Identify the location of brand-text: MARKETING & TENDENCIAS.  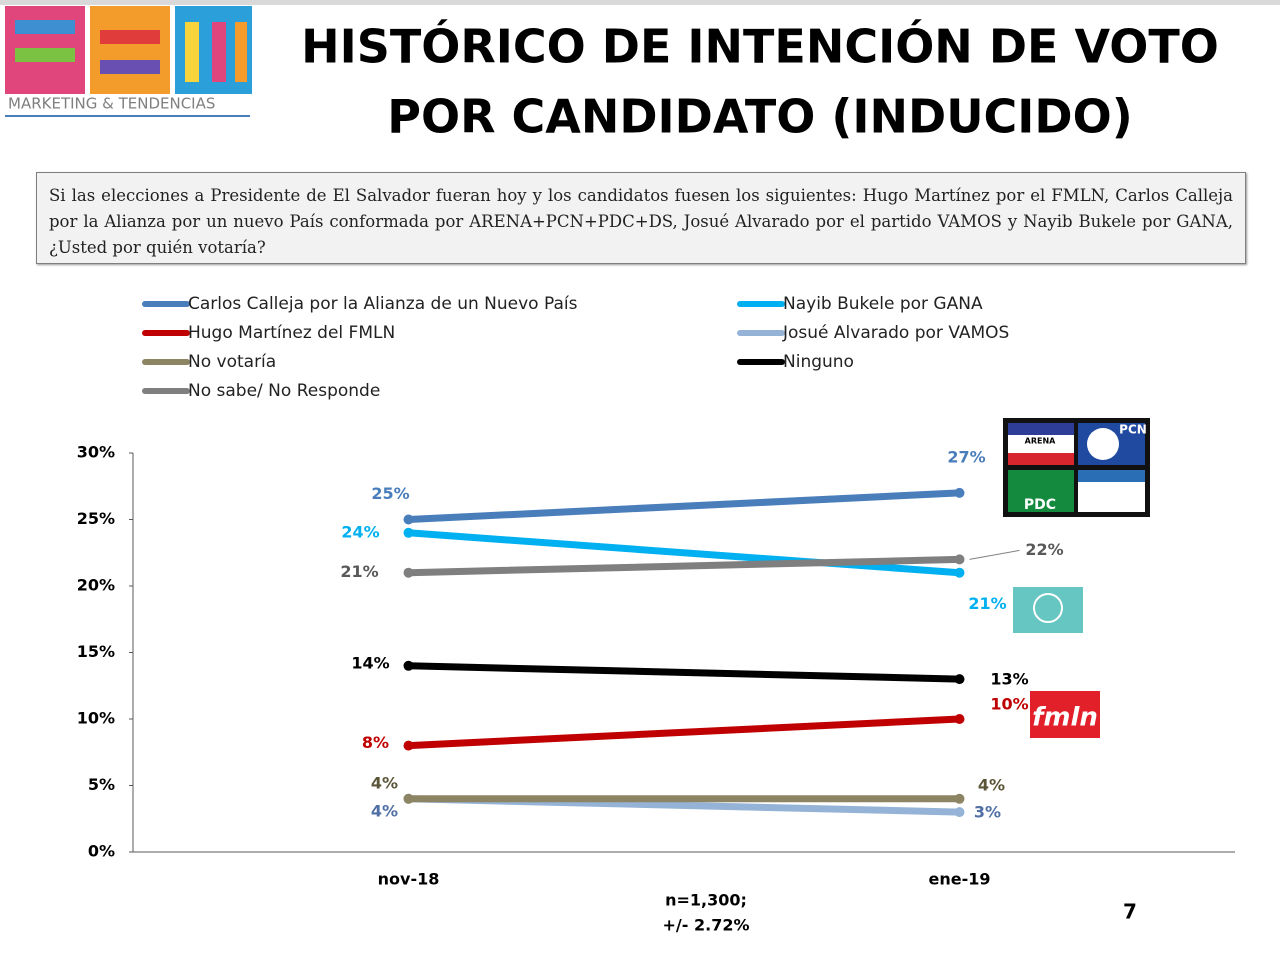
(111, 104).